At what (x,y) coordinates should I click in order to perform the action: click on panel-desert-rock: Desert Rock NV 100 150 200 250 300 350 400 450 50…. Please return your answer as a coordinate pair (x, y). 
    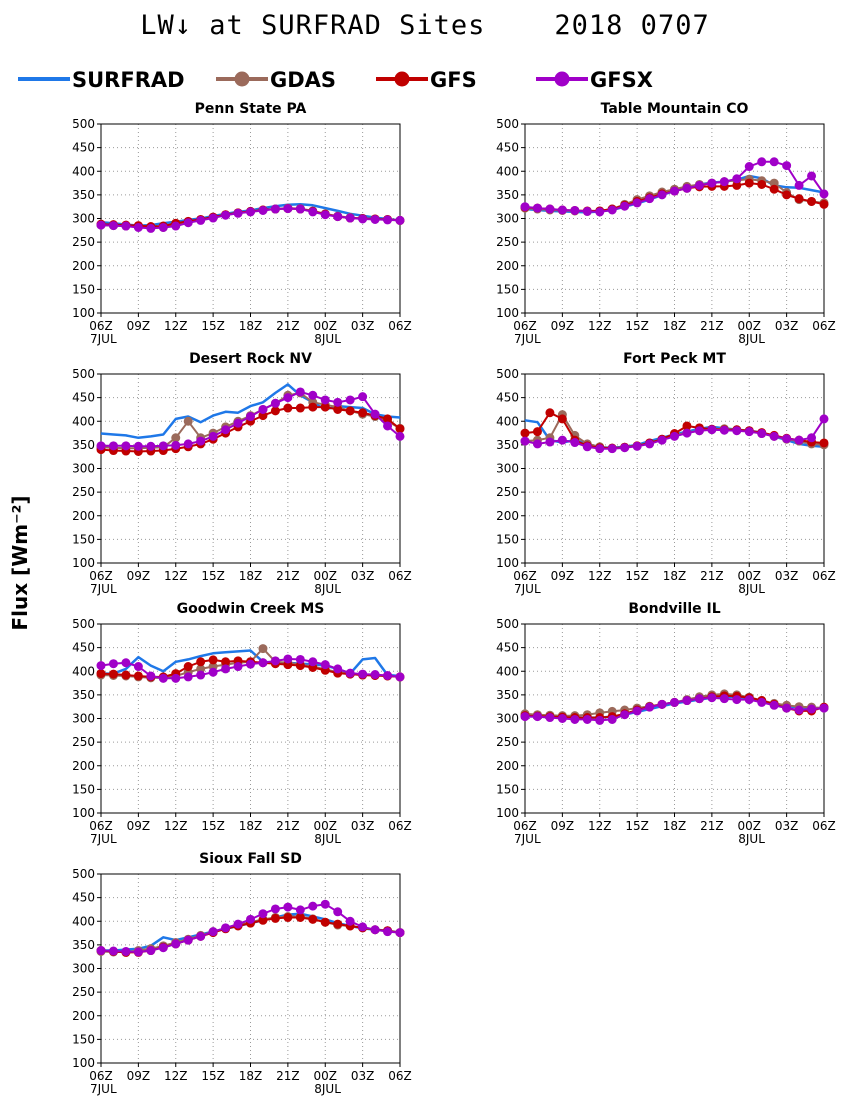
    Looking at the image, I should click on (230, 475).